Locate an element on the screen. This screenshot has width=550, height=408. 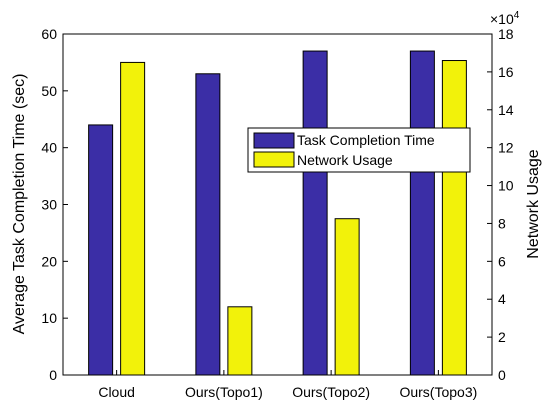
right-tick-label: 18 is located at coordinates (506, 34).